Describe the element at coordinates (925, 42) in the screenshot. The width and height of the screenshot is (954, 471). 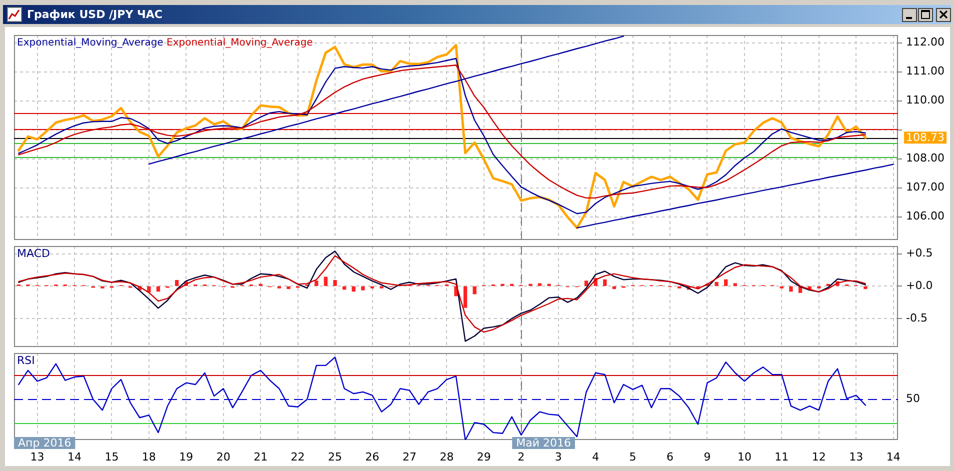
I see `y-tick-label: 112.00` at that location.